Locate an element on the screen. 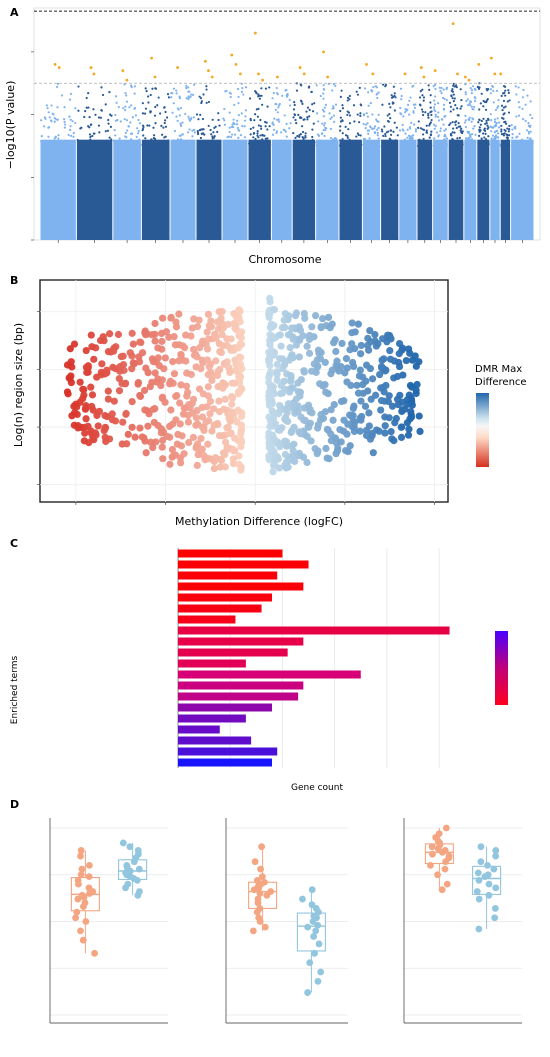 The height and width of the screenshot is (1057, 550). enrichment-bar is located at coordinates (212, 718).